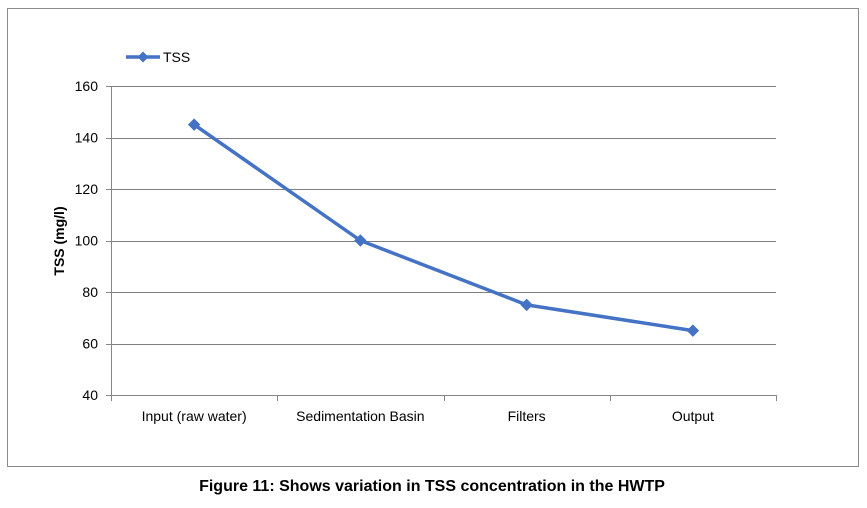 This screenshot has width=867, height=508. What do you see at coordinates (176, 57) in the screenshot?
I see `legend-label-tss: TSS` at bounding box center [176, 57].